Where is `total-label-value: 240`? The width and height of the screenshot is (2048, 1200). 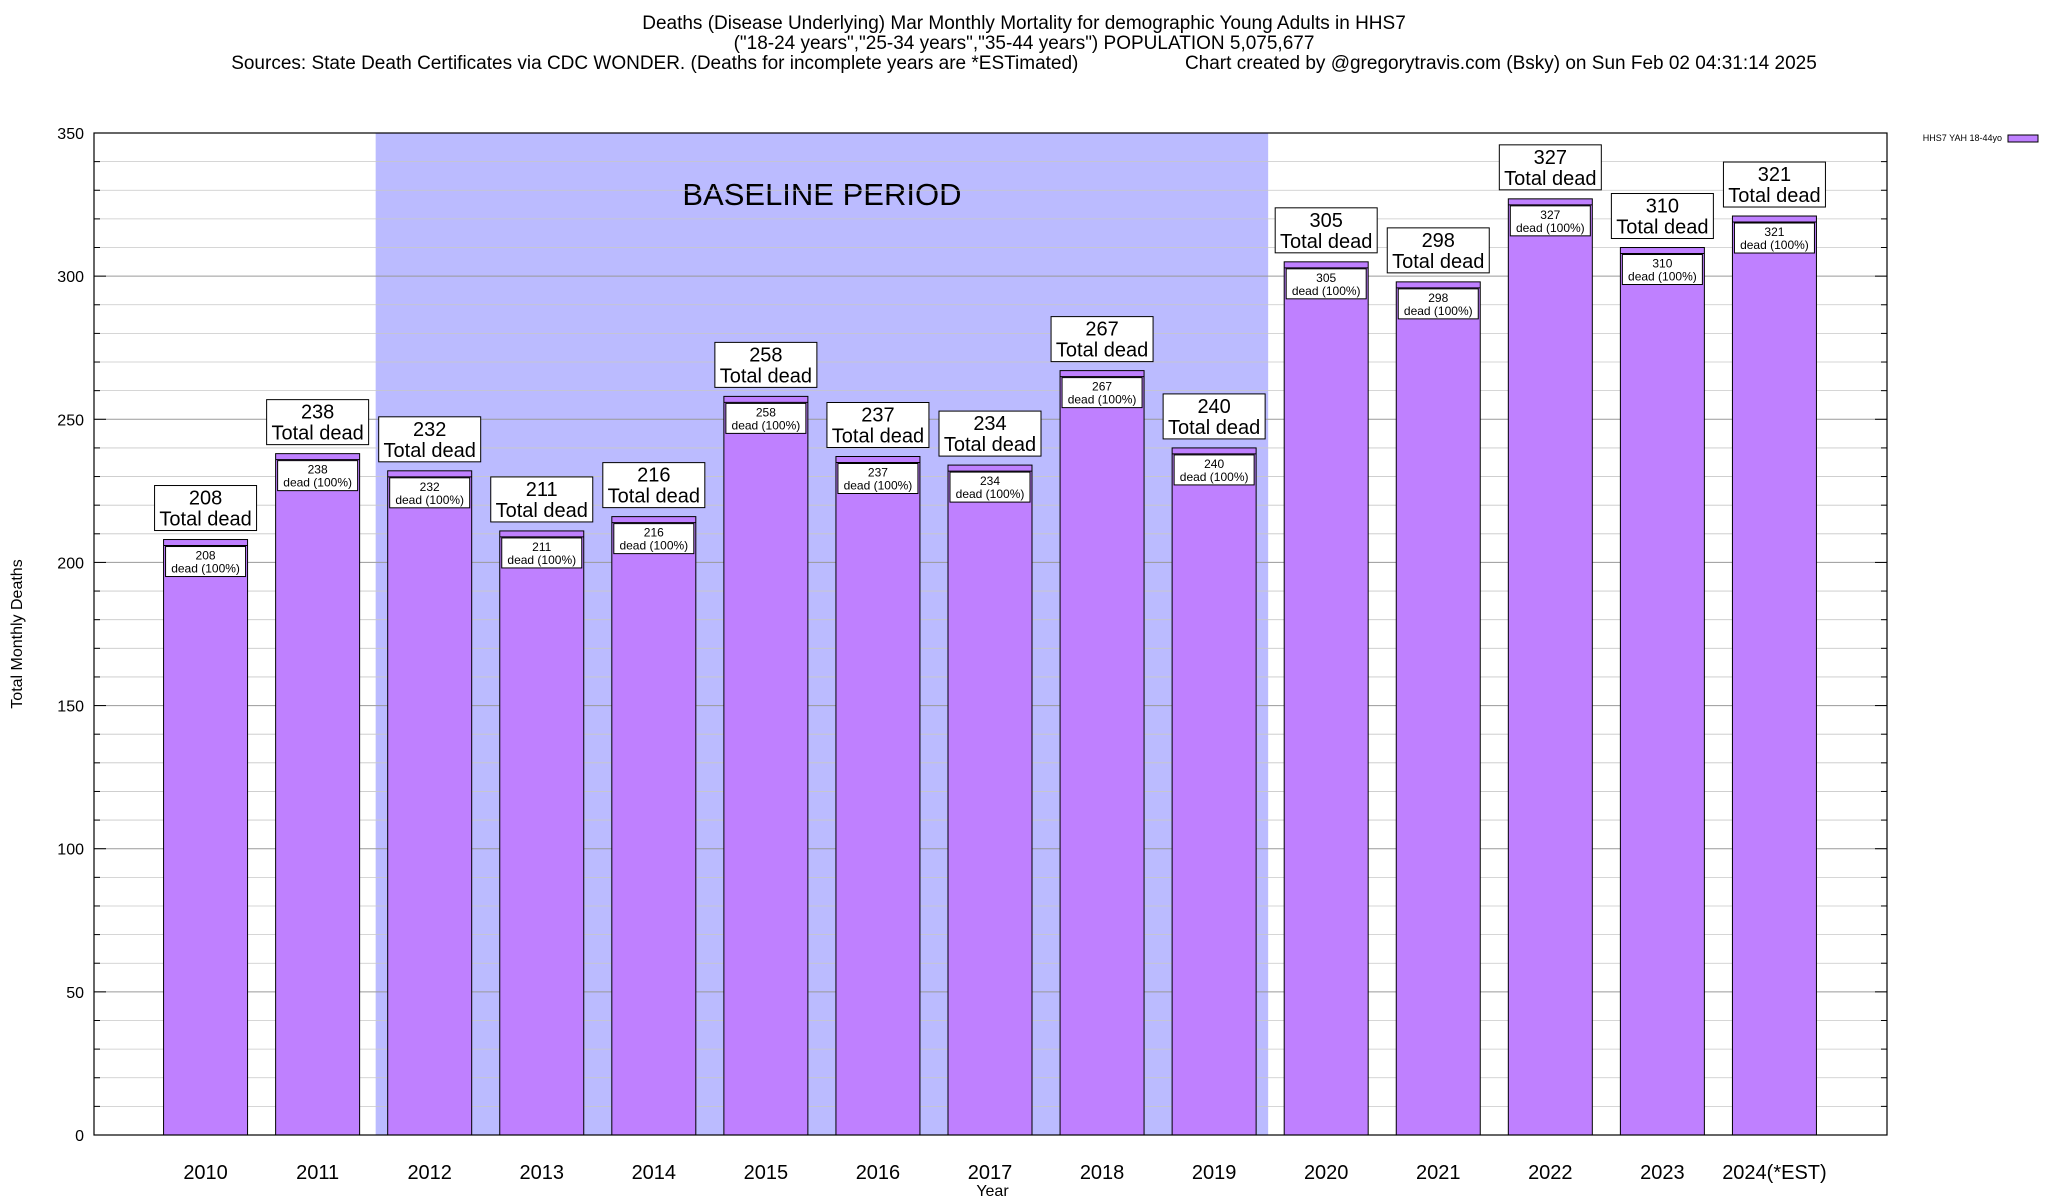 total-label-value: 240 is located at coordinates (1213, 407).